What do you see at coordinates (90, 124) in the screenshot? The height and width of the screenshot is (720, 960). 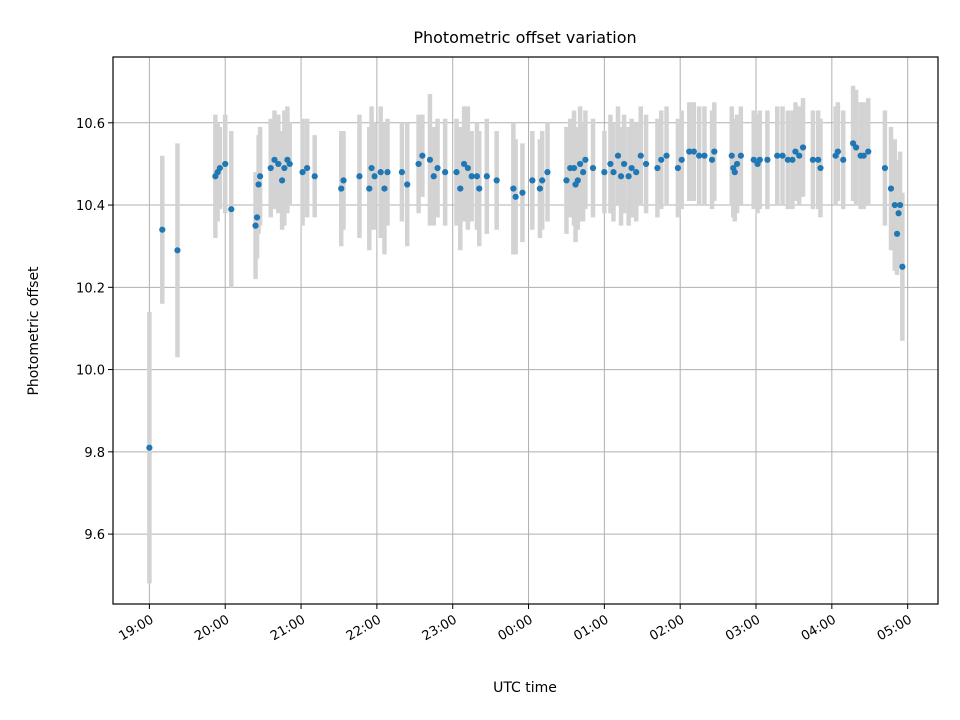 I see `y-tick-label: 10.6` at bounding box center [90, 124].